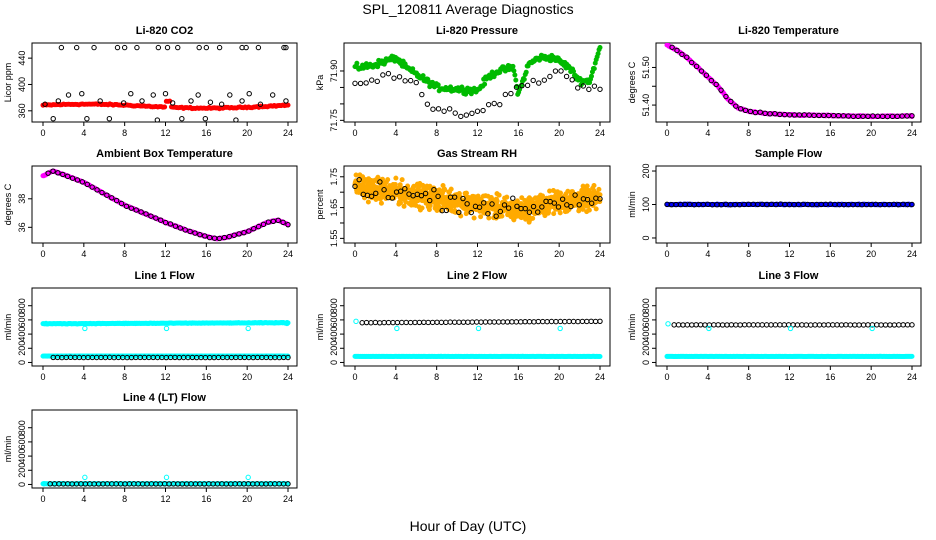 This screenshot has width=936, height=540. I want to click on panel-1: Li-820 Pressure kPa 0 4 8 12 16 20 24 71.75 71.90, so click(463, 81).